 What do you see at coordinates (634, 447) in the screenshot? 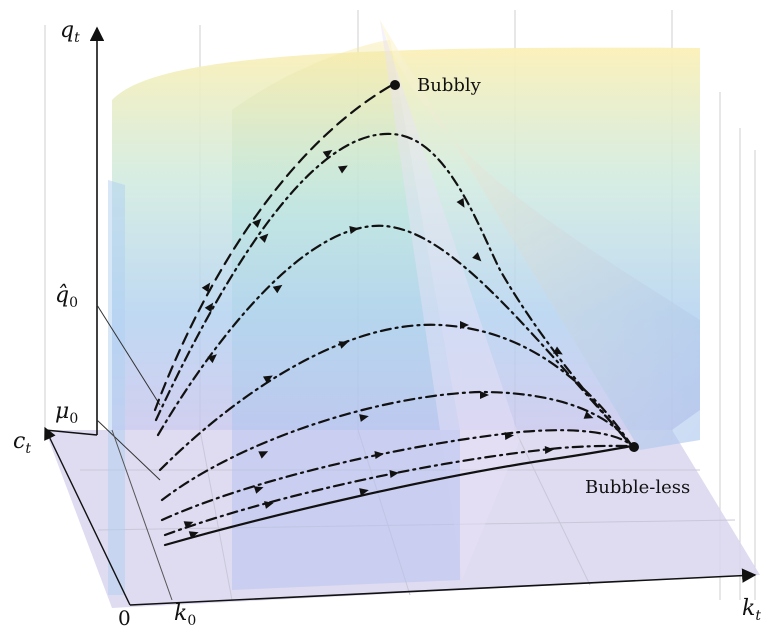
I see `bubble-less-point` at bounding box center [634, 447].